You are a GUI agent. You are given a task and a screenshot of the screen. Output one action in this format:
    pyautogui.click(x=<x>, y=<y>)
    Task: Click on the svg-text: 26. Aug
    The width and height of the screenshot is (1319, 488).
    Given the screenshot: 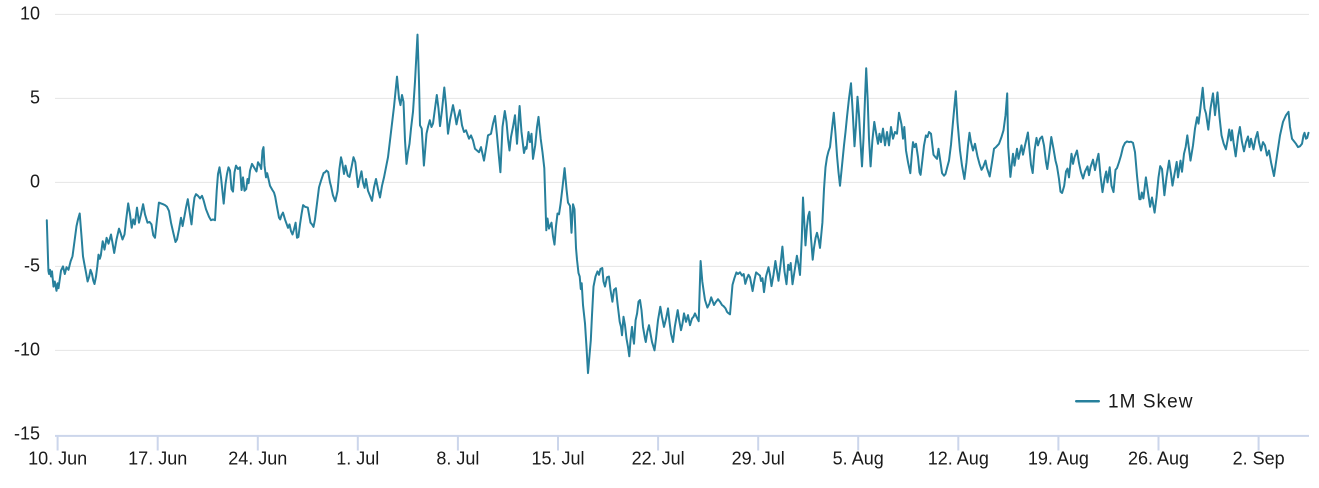 What is the action you would take?
    pyautogui.click(x=1158, y=459)
    